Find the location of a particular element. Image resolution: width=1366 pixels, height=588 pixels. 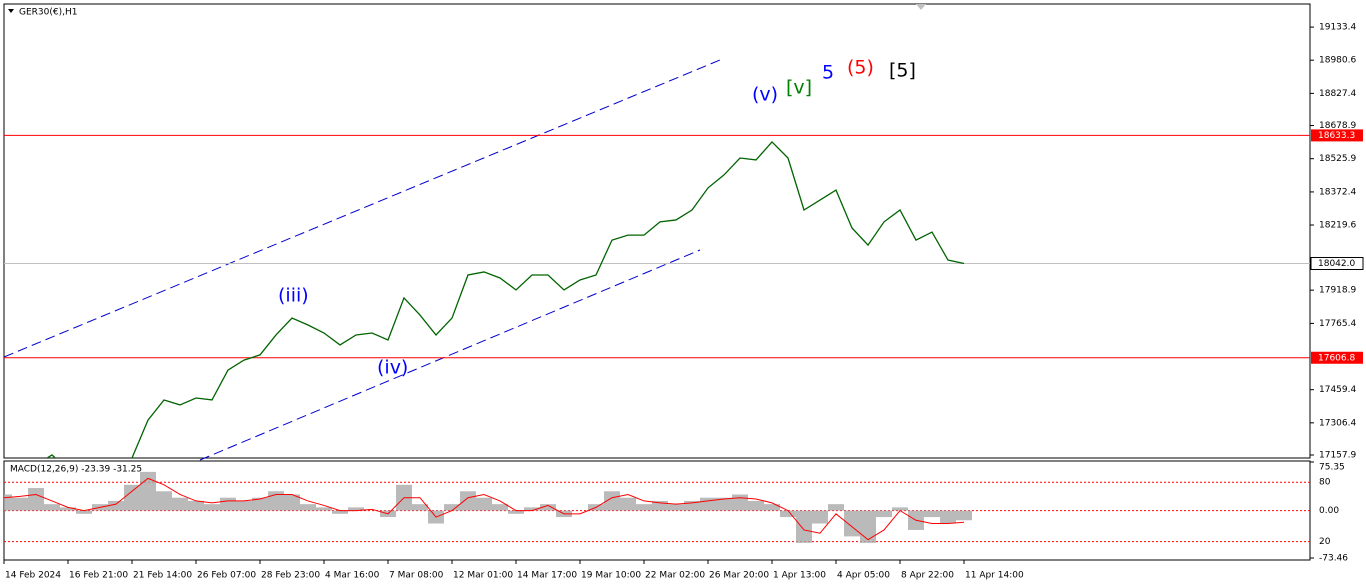

y-tick-label: -73.46 is located at coordinates (1333, 559).